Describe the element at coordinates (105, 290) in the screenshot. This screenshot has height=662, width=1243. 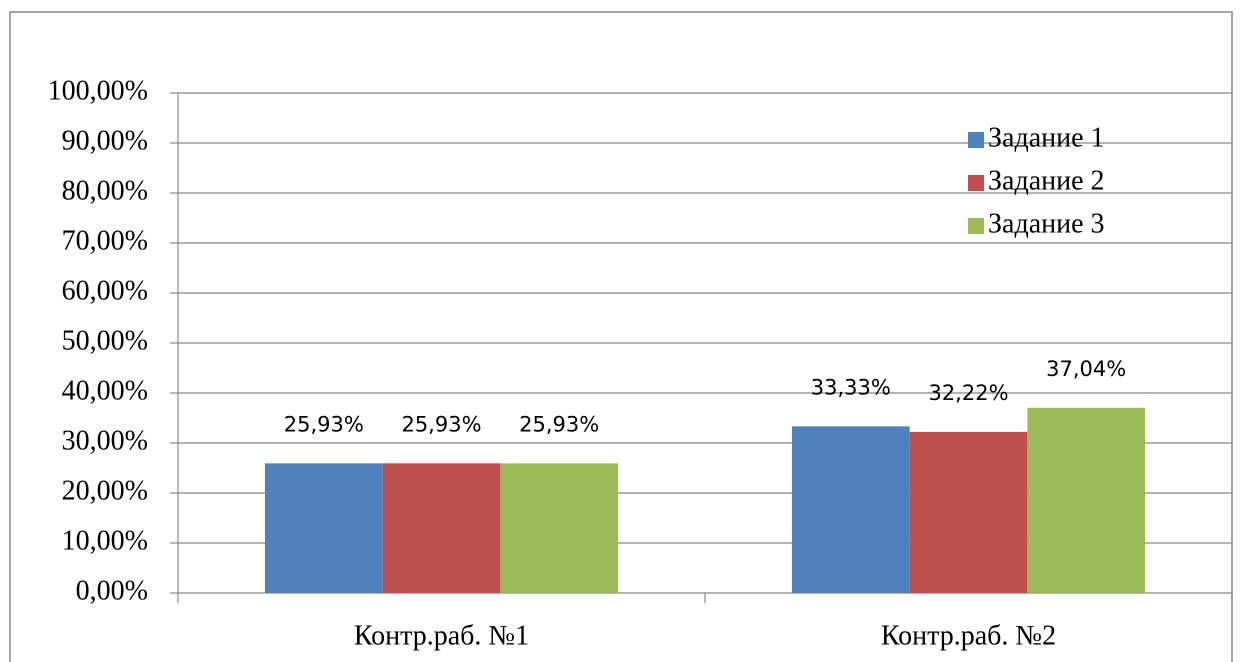
I see `y-tick-label: 60,00%` at that location.